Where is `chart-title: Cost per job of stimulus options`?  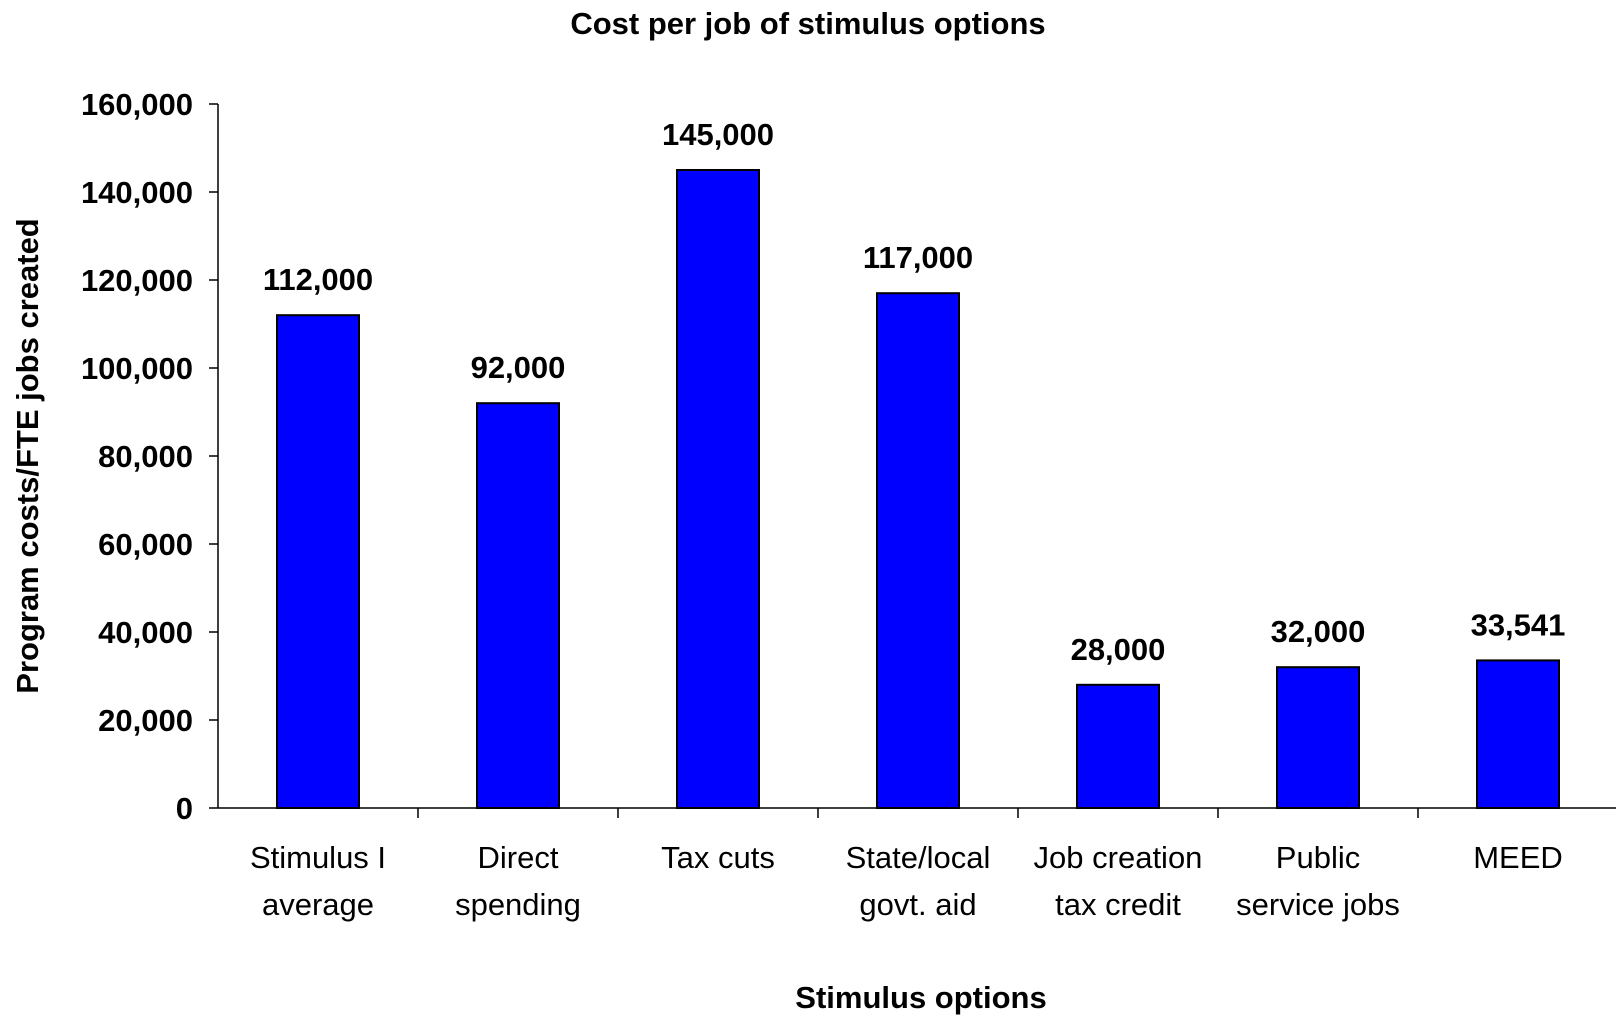 chart-title: Cost per job of stimulus options is located at coordinates (807, 23).